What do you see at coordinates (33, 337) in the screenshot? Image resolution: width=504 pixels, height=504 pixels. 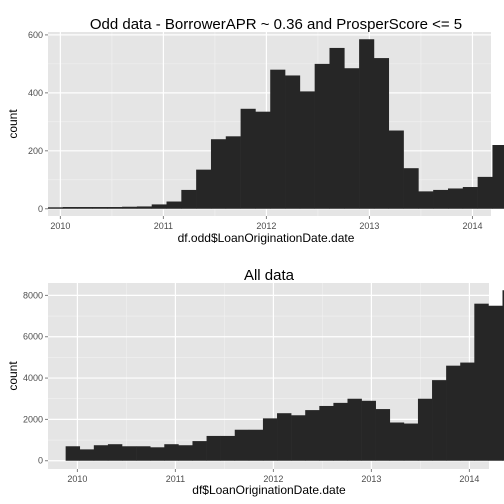 I see `y-tick-label: 6000` at bounding box center [33, 337].